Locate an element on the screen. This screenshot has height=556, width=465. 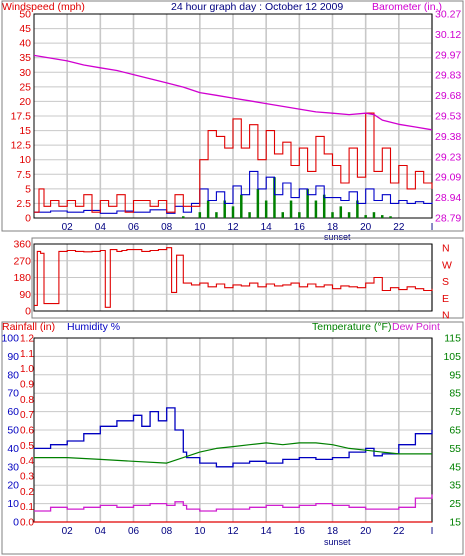
x-tick-label-top: 18 is located at coordinates (333, 227).